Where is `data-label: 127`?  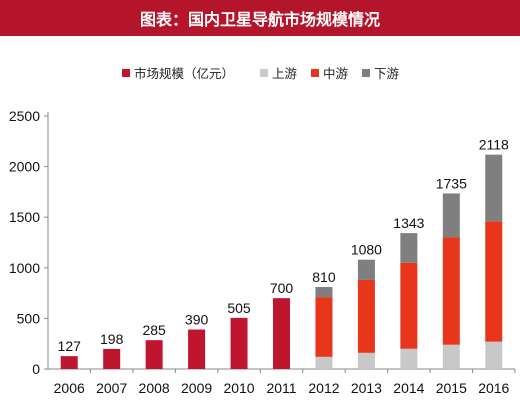 data-label: 127 is located at coordinates (70, 346).